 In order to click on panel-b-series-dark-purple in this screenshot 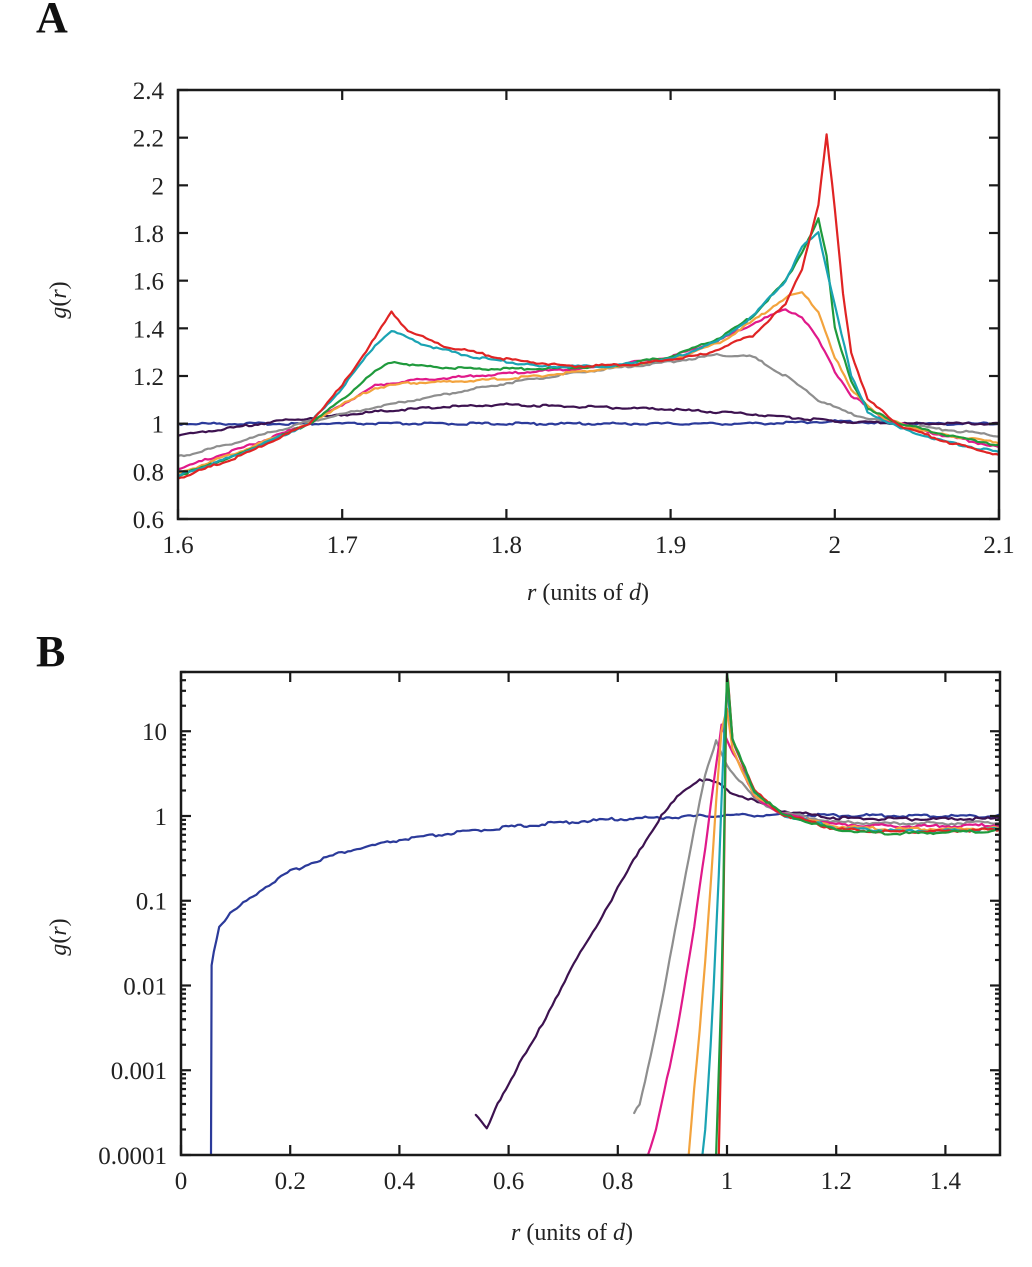, I will do `click(737, 954)`.